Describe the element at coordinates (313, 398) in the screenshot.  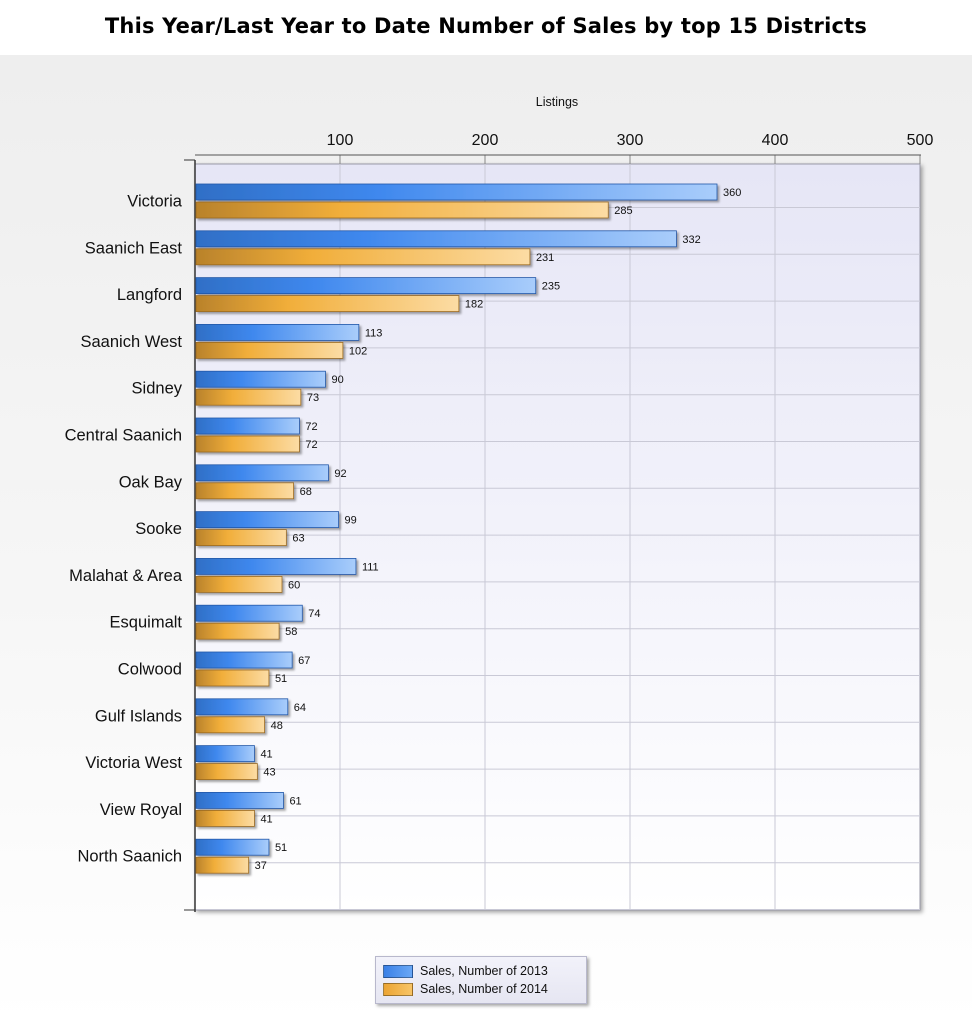
I see `data-label: 73` at that location.